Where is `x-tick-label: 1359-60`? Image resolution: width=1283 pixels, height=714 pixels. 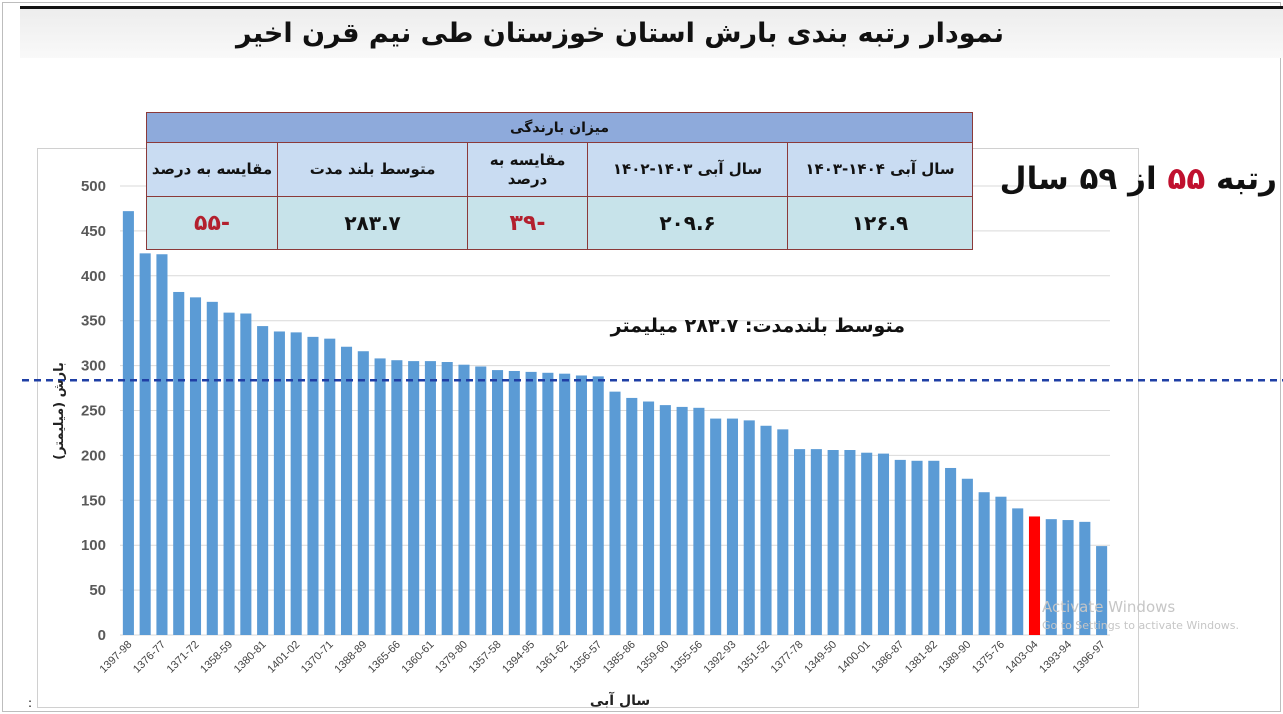 x-tick-label: 1359-60 is located at coordinates (652, 657).